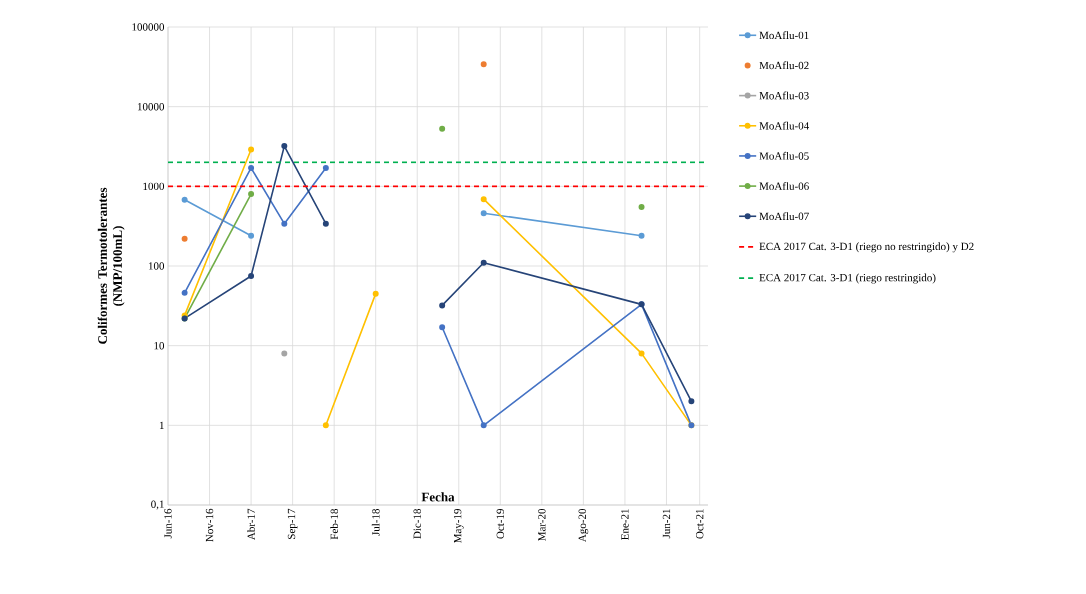 Image resolution: width=1086 pixels, height=594 pixels. I want to click on legend-label: ECA 2017 Cat. 3-D1 (riego restringido), so click(847, 278).